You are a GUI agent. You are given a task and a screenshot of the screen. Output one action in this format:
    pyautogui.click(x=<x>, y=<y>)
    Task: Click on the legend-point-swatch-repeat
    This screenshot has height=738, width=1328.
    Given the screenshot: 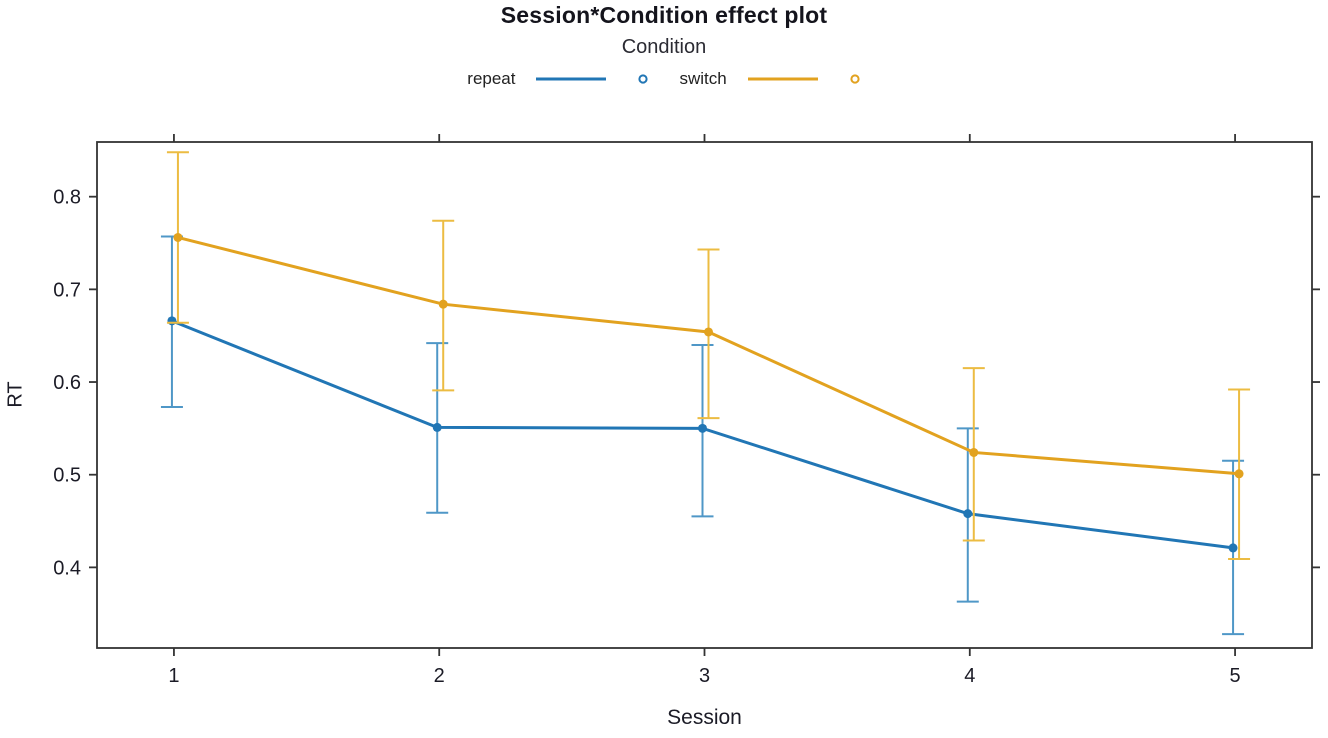 What is the action you would take?
    pyautogui.click(x=643, y=79)
    